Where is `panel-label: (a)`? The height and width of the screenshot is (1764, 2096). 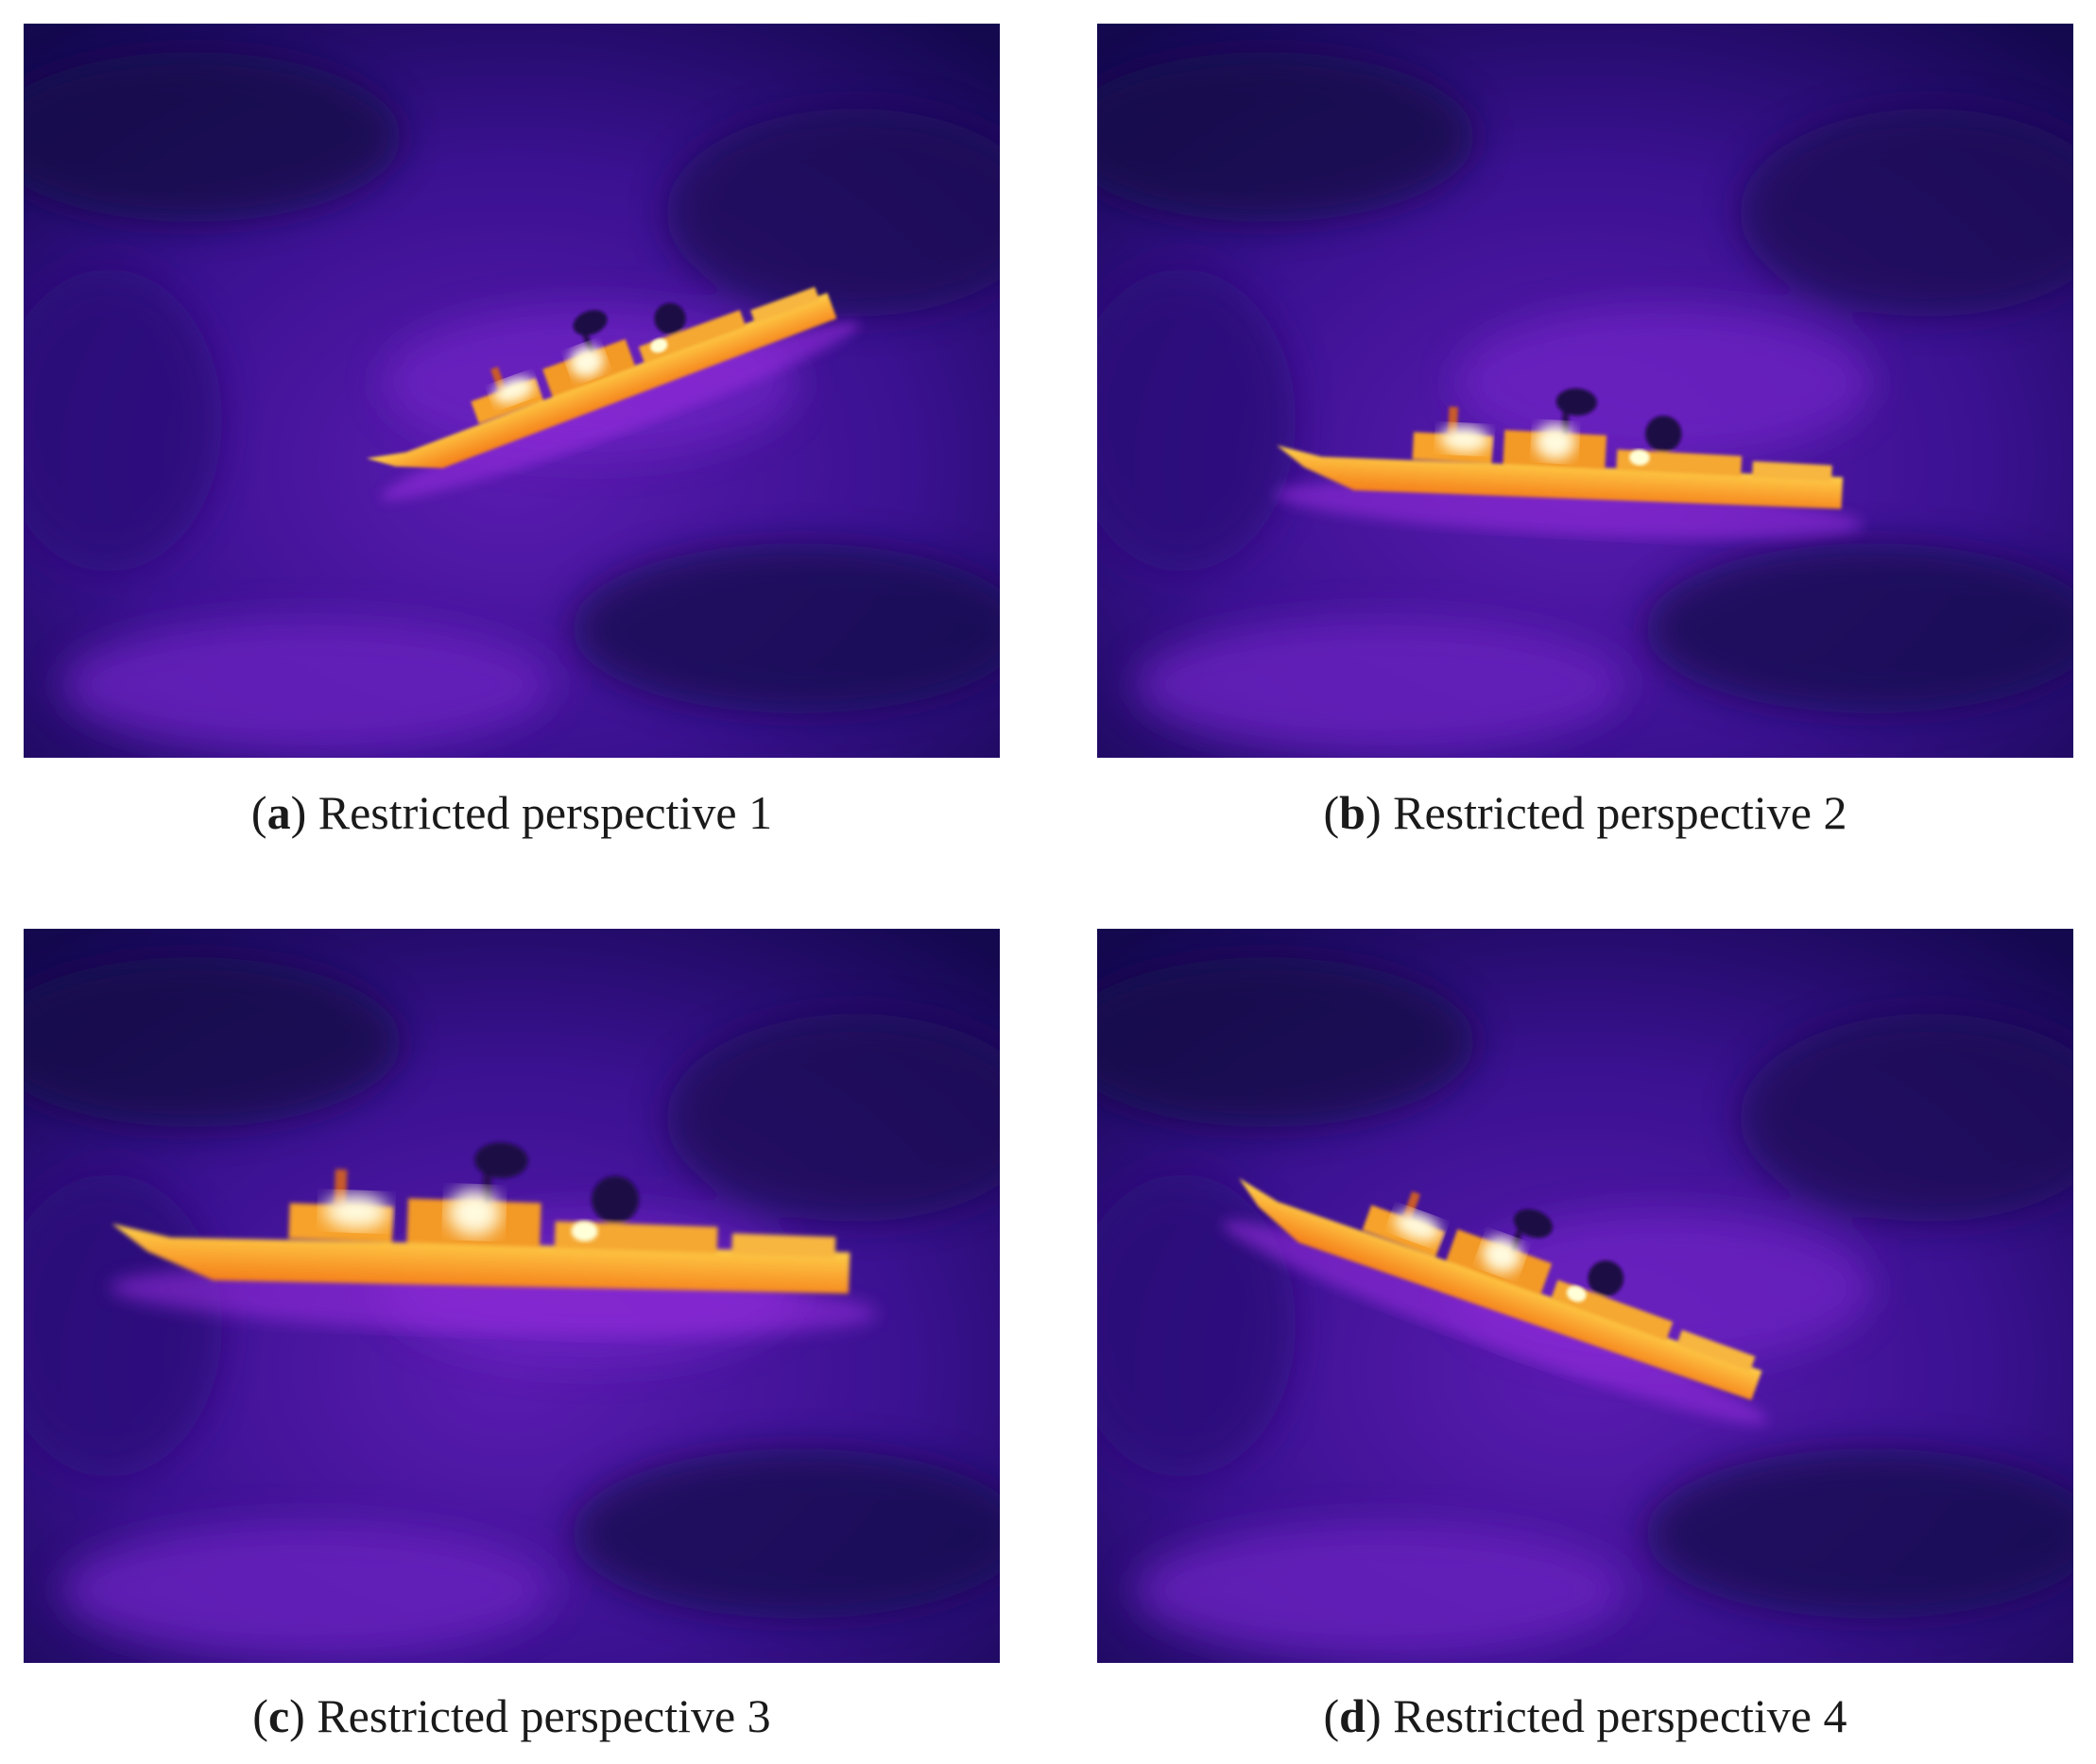
panel-label: (a) is located at coordinates (278, 812).